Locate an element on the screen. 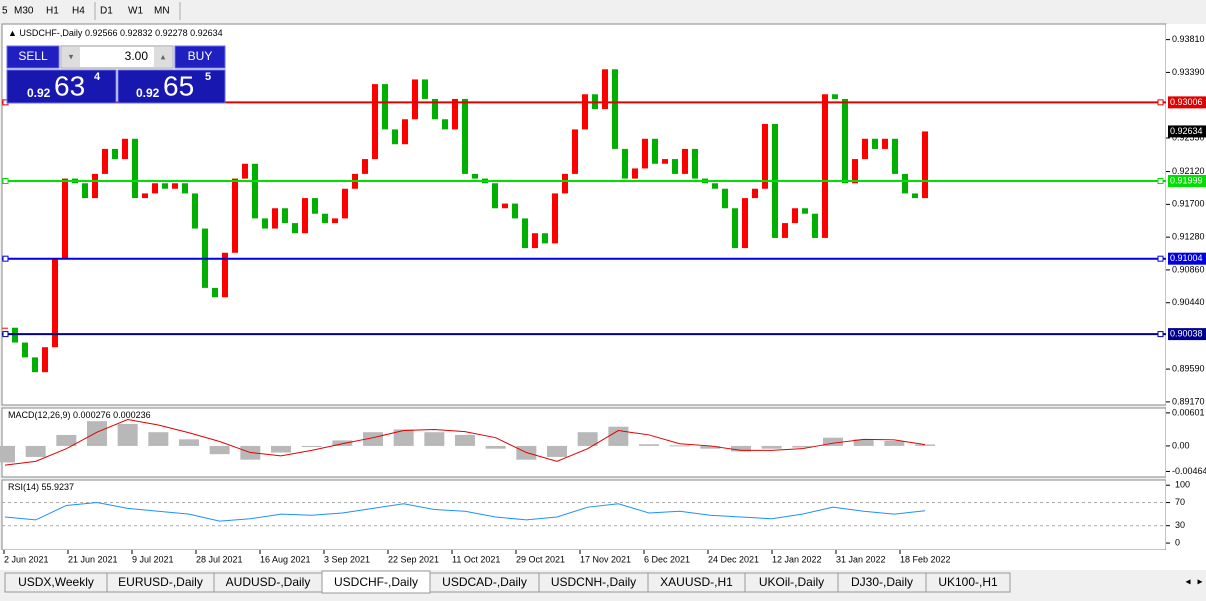  tab-label: XAUUSD-,H1 is located at coordinates (696, 582).